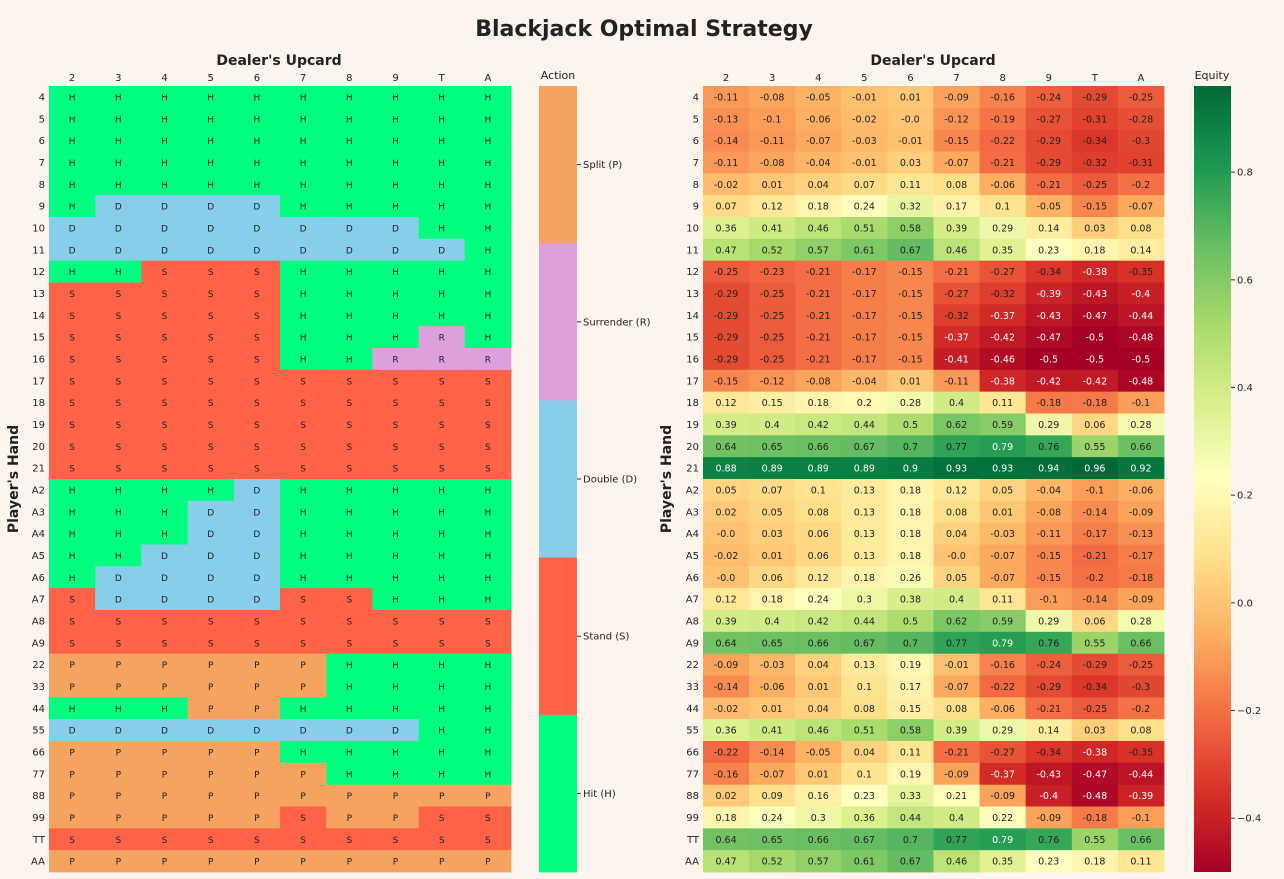 The width and height of the screenshot is (1284, 879). What do you see at coordinates (38, 643) in the screenshot?
I see `strategy-y-tick: A9` at bounding box center [38, 643].